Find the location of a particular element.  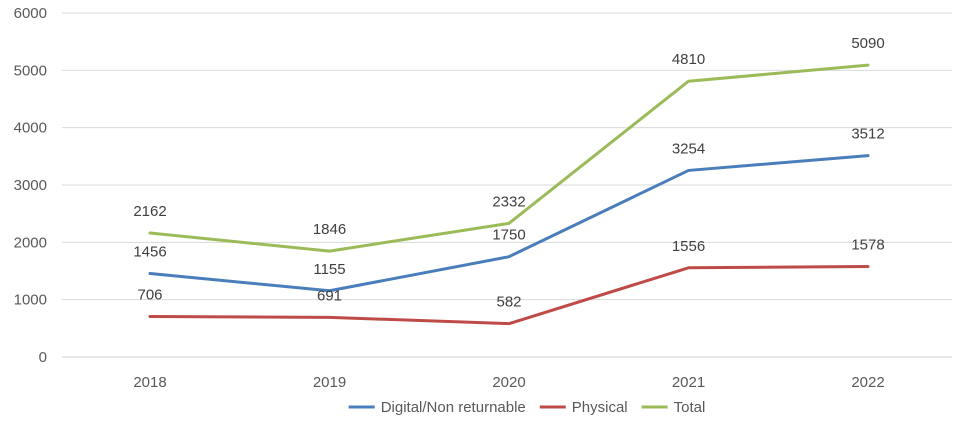

data-label: 1846 is located at coordinates (329, 229).